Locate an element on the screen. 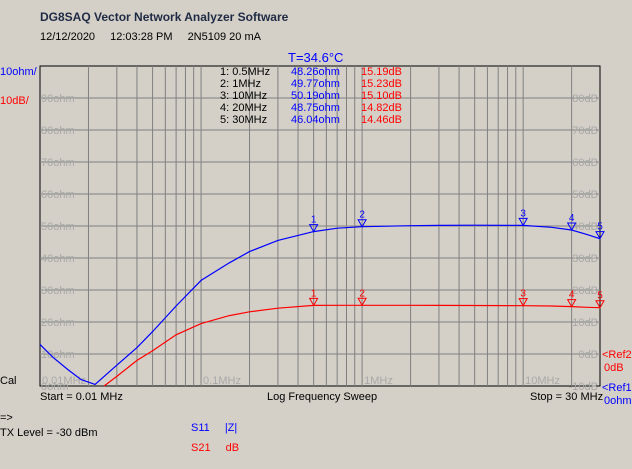  right-tick-label: 30dB is located at coordinates (585, 259).